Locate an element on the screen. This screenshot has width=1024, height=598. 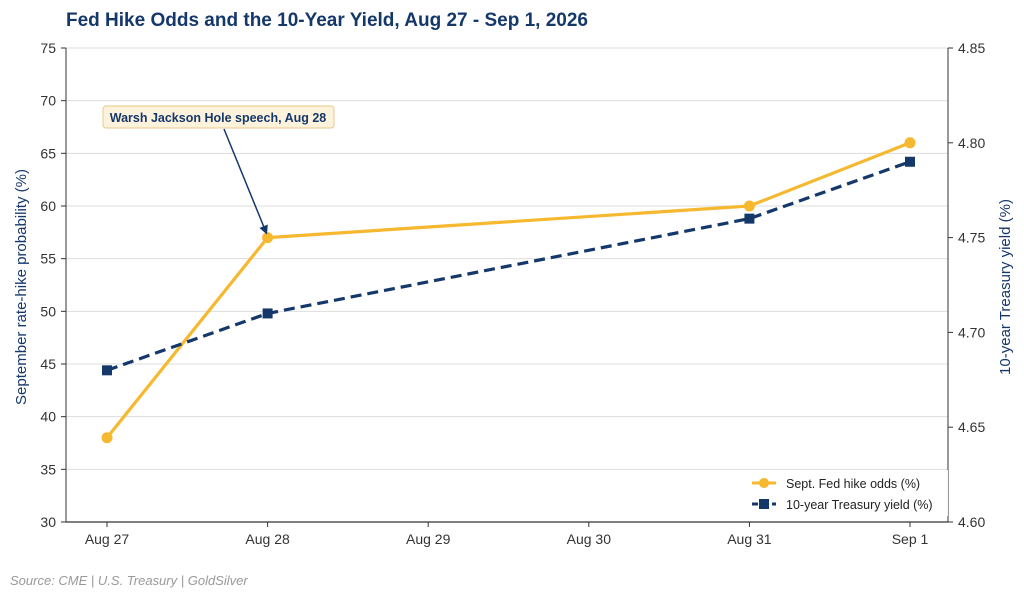
x-tick-label-Aug 29: Aug 29 is located at coordinates (428, 539).